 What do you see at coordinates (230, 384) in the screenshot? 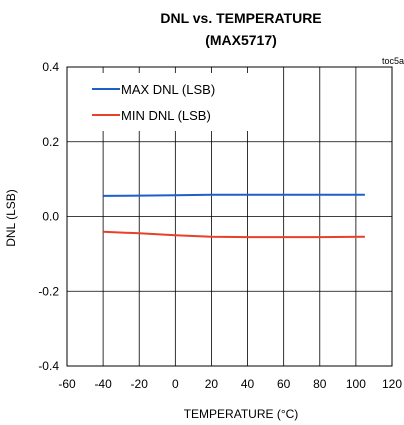
I see `x-tick-labels: -60 -40 -20 0 20 40 60 80 100 120` at bounding box center [230, 384].